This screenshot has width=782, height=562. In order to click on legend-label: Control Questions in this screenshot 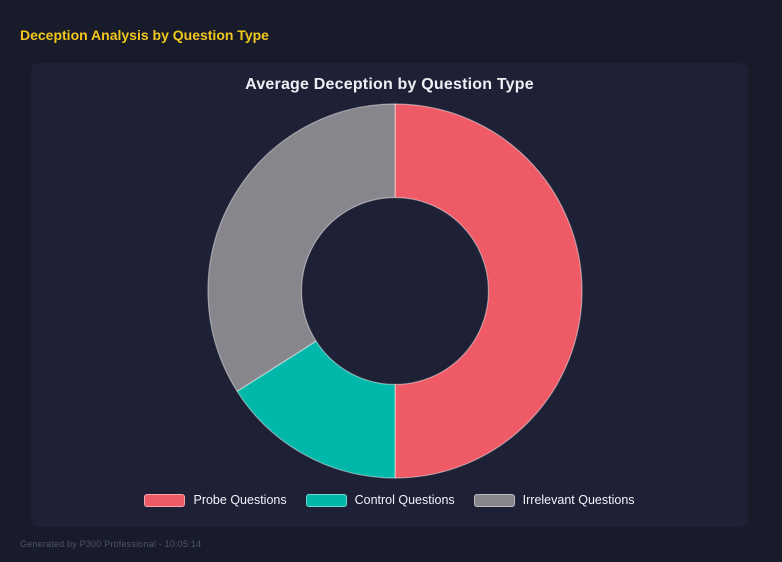, I will do `click(404, 500)`.